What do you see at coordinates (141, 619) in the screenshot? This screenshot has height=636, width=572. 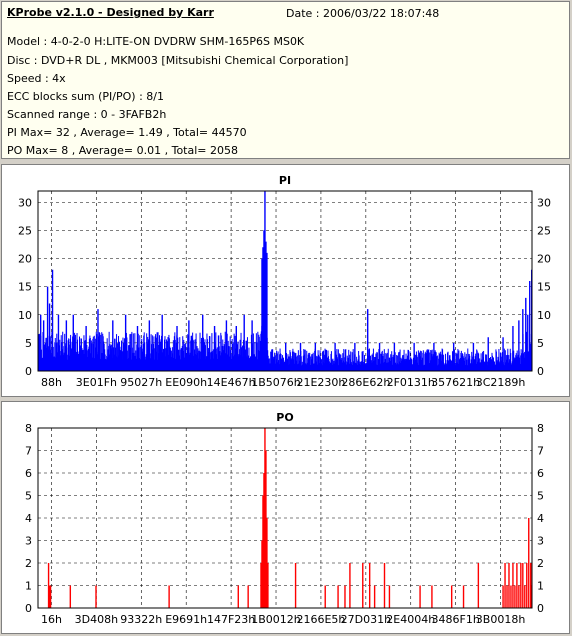 I see `x-tick-label: 93322h` at bounding box center [141, 619].